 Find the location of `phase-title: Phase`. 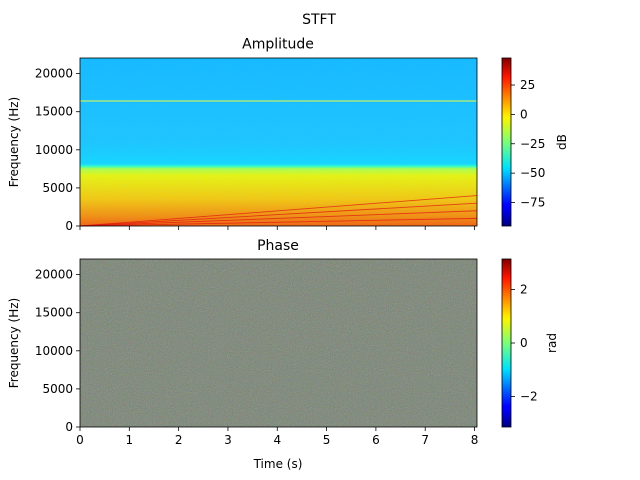

phase-title: Phase is located at coordinates (278, 246).